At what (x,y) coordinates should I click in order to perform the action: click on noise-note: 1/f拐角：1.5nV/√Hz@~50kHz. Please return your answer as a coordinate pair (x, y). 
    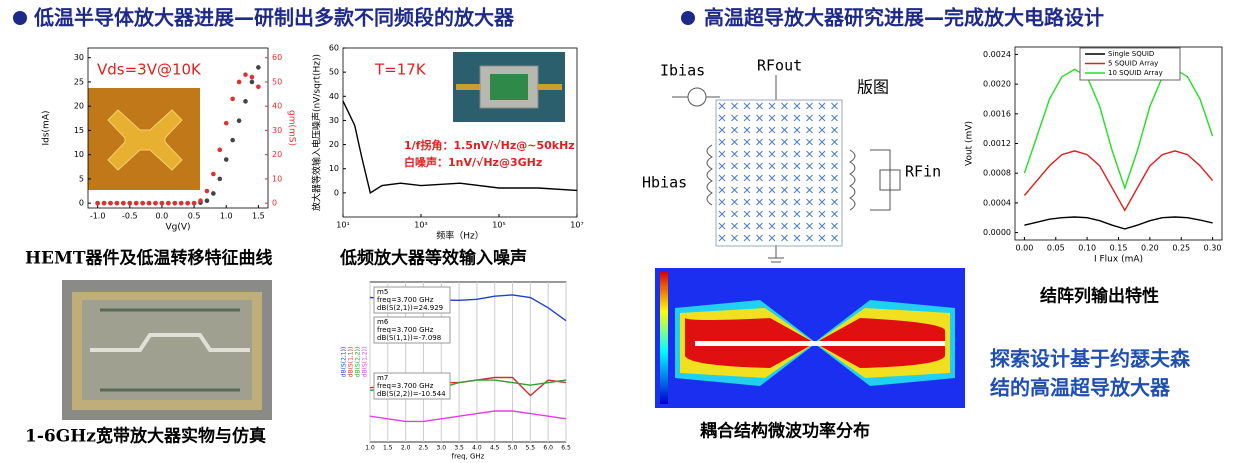
    Looking at the image, I should click on (489, 145).